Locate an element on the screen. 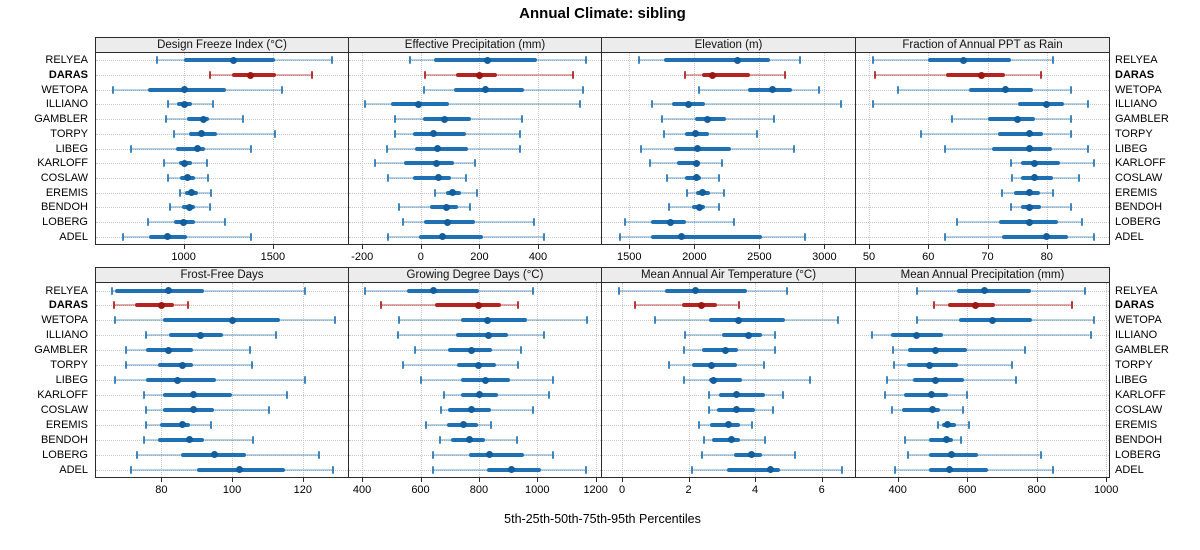  station-label-right: WETOPA is located at coordinates (1138, 89).